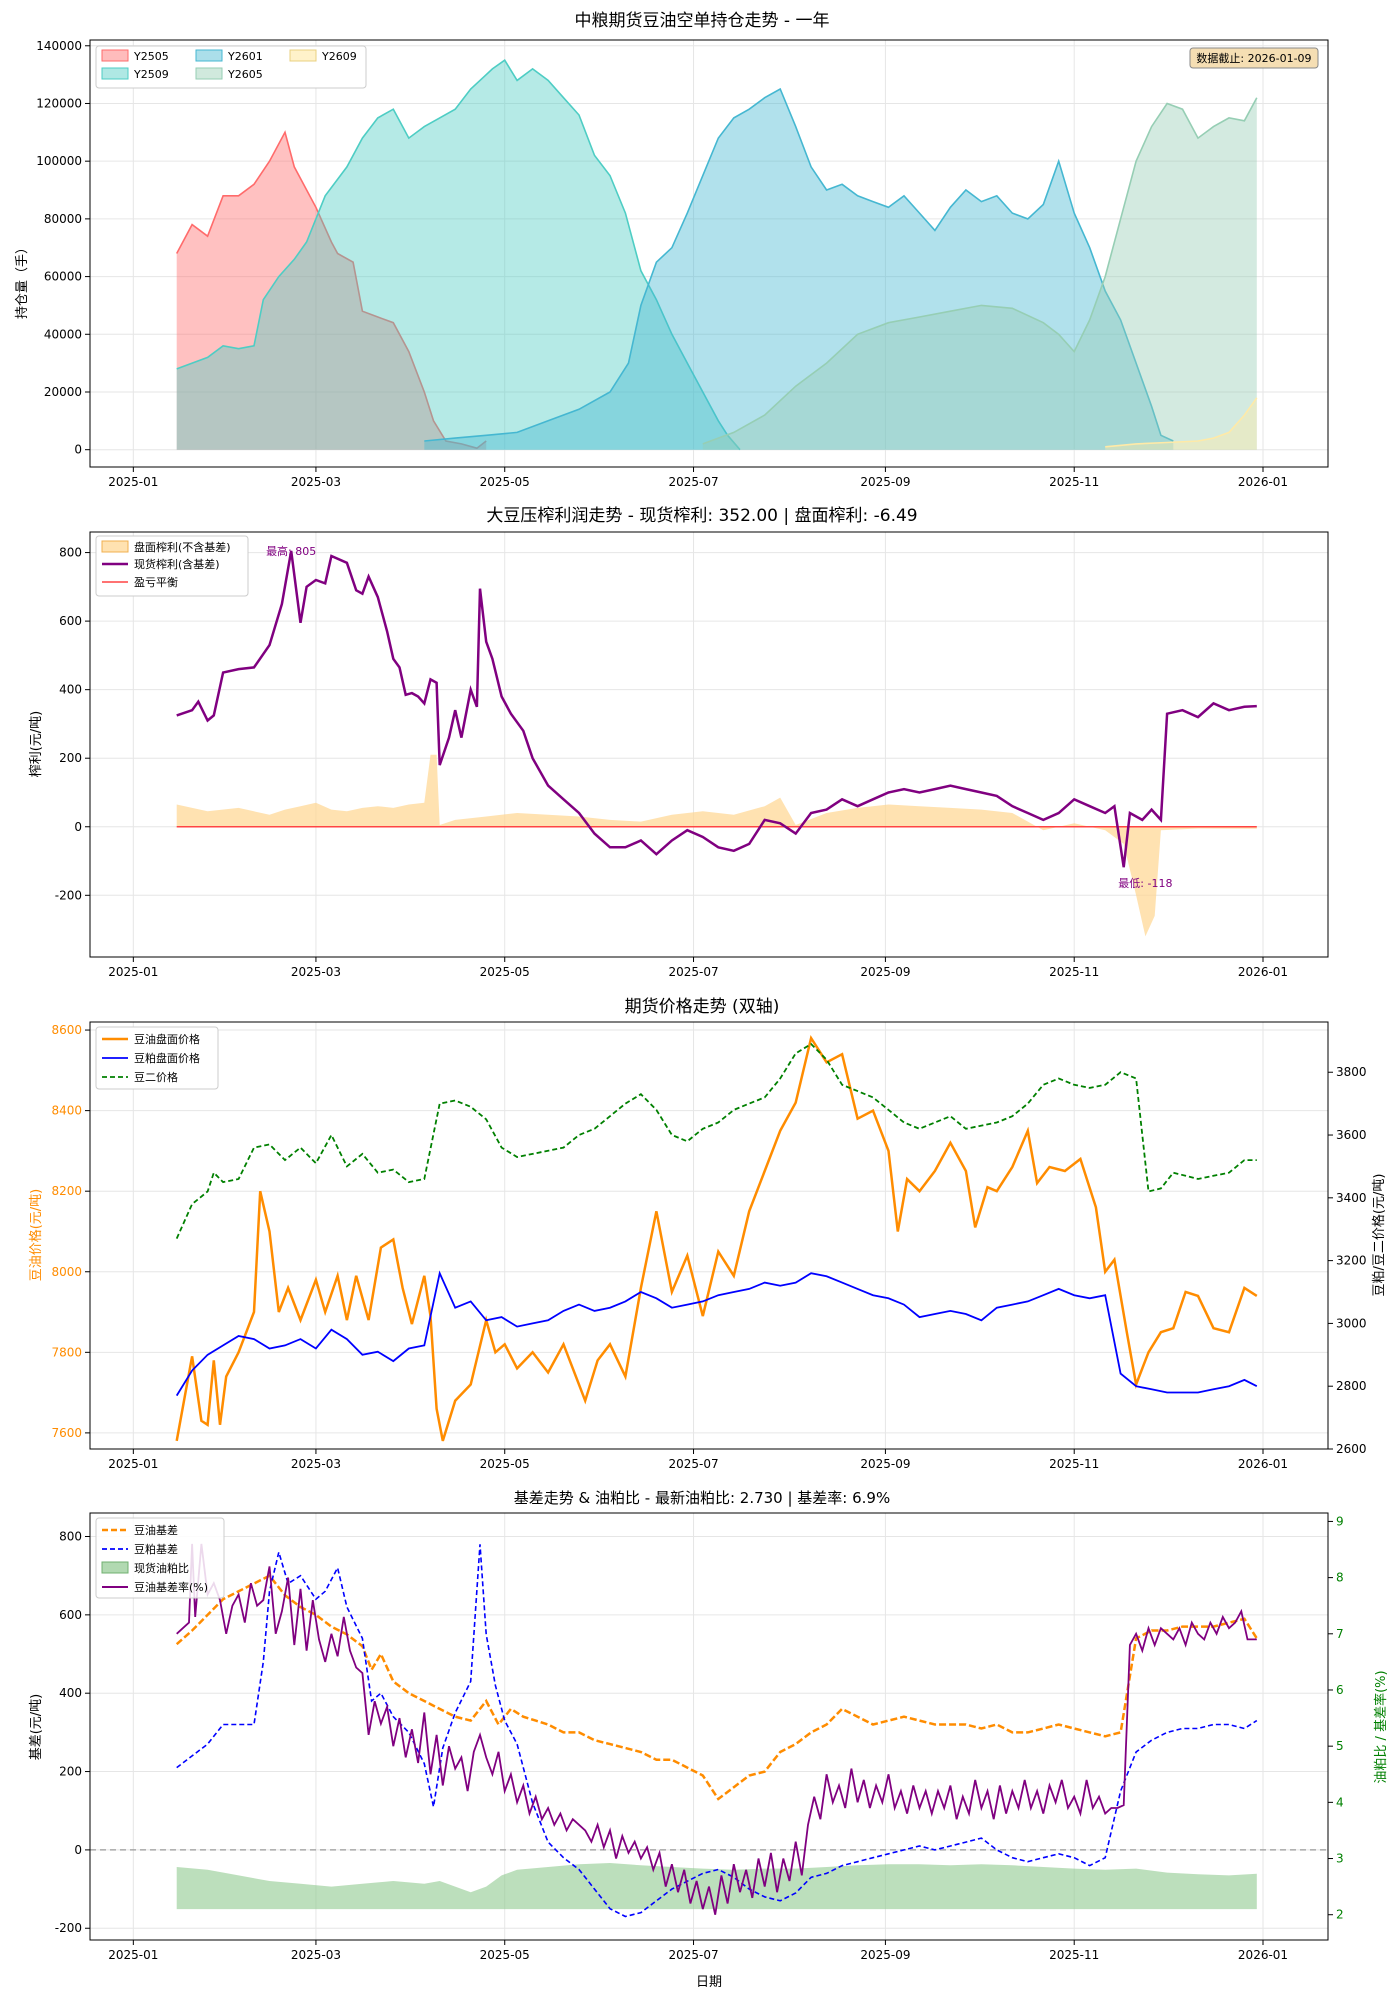  What do you see at coordinates (716, 1333) in the screenshot?
I see `line-meal-price` at bounding box center [716, 1333].